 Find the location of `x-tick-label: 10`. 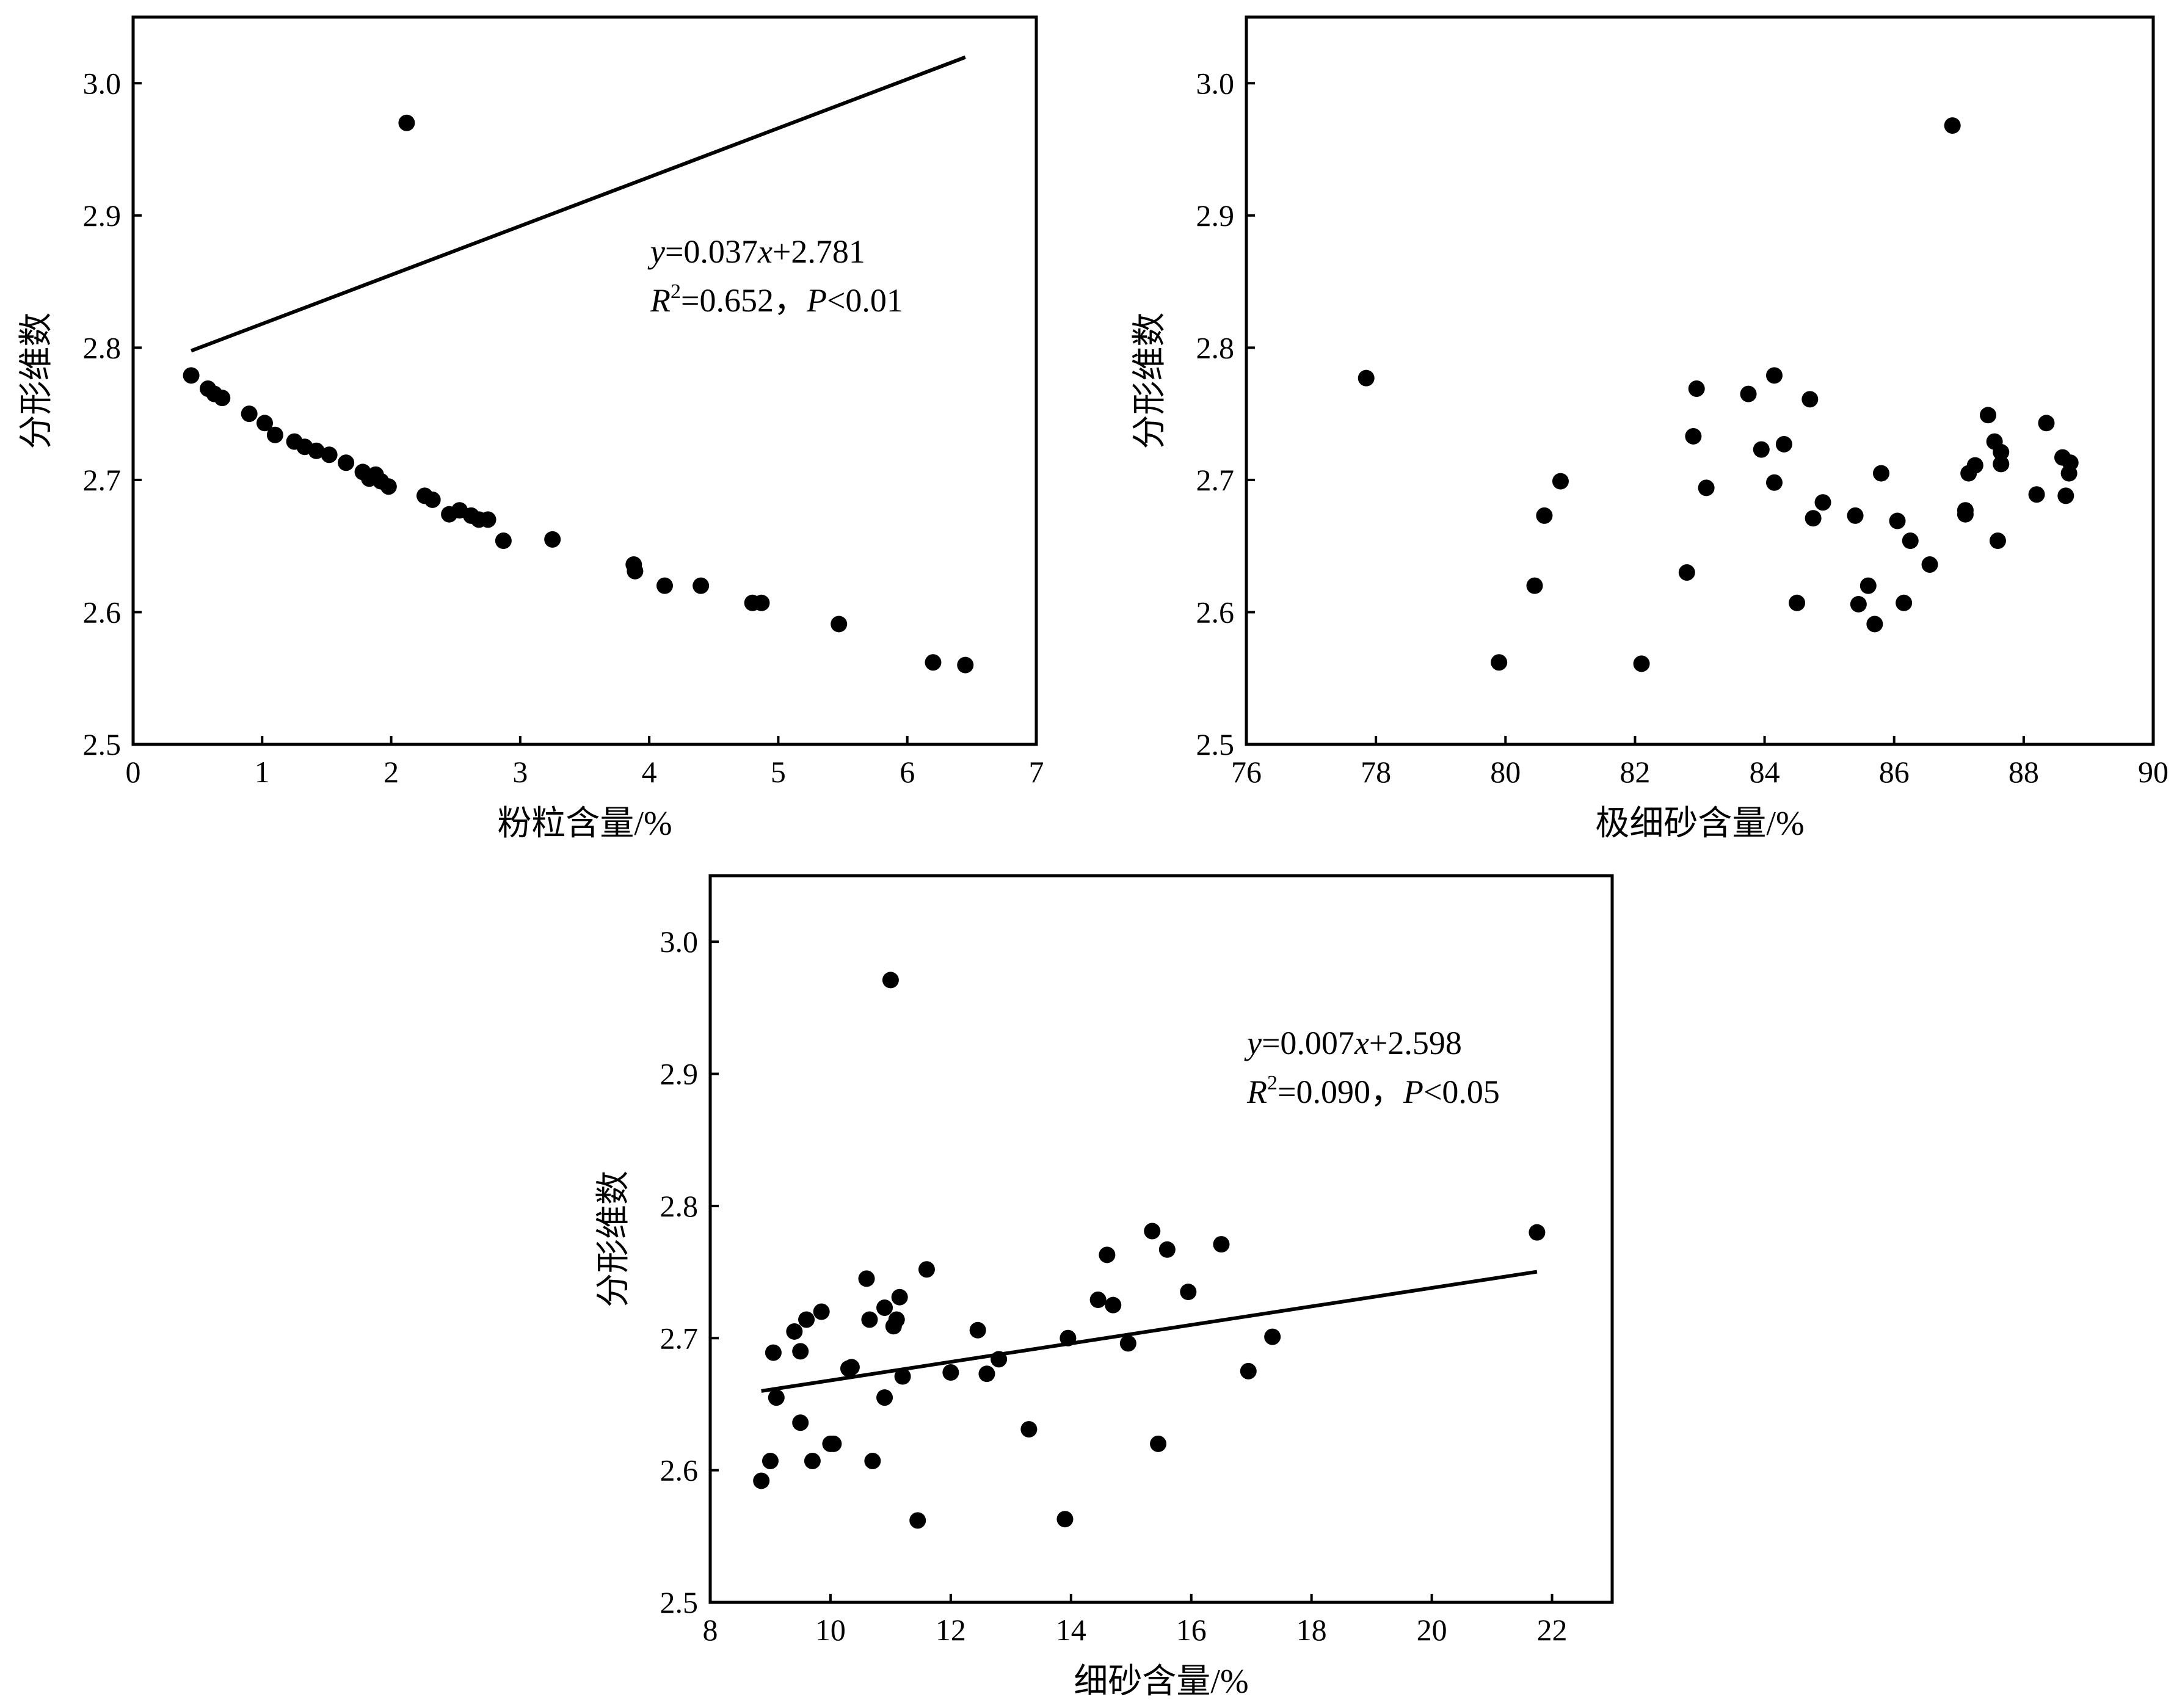

x-tick-label: 10 is located at coordinates (831, 1630).